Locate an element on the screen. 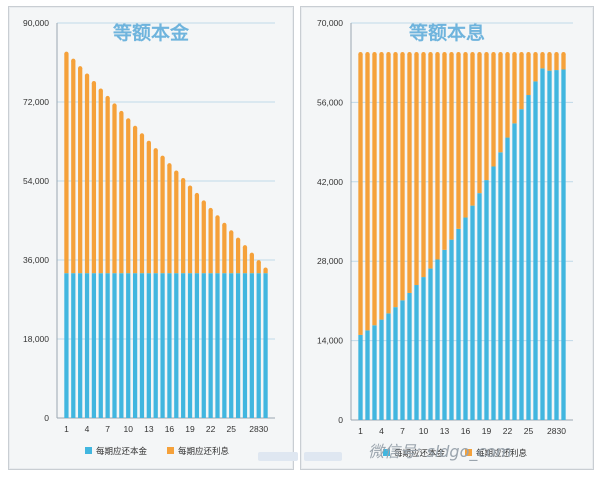  x-tick-label: 25 is located at coordinates (529, 431).